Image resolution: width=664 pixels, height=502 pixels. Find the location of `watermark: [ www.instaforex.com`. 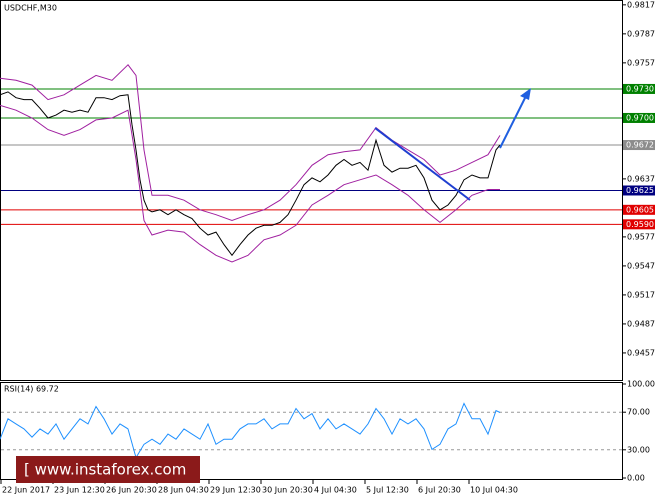

watermark: [ www.instaforex.com is located at coordinates (105, 470).